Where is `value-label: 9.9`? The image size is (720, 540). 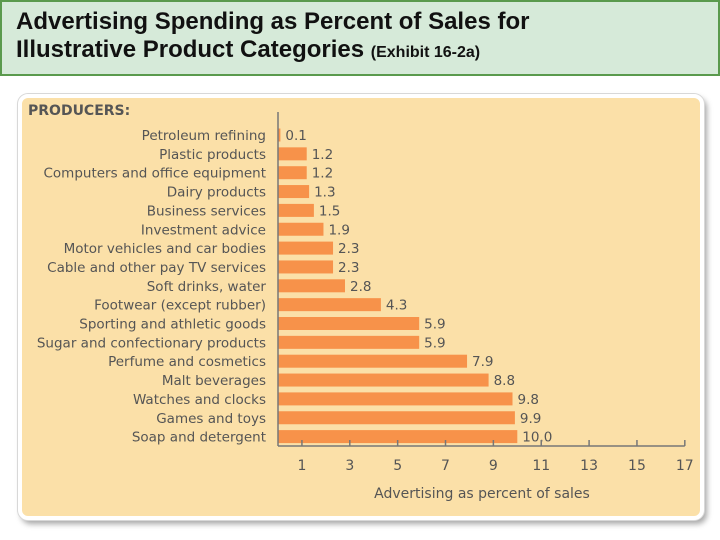 value-label: 9.9 is located at coordinates (530, 419).